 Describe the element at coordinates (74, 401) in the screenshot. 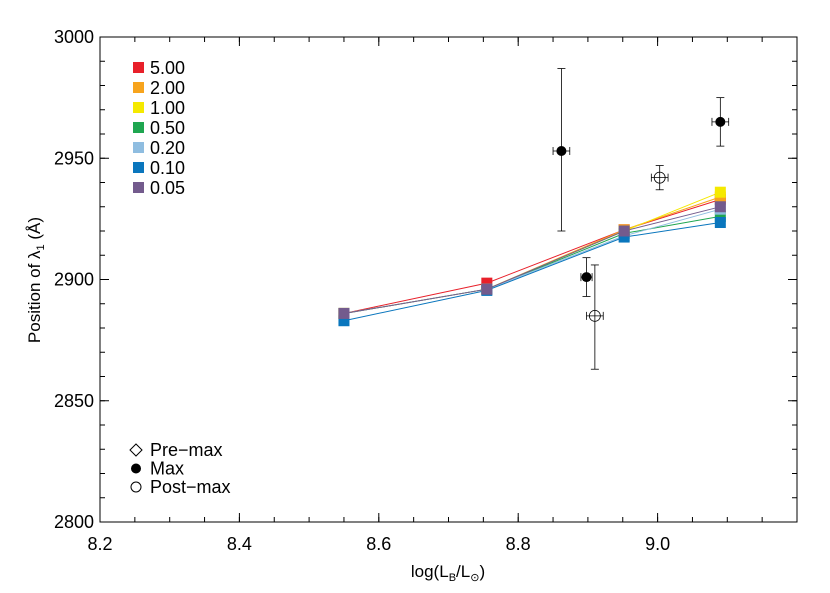

I see `y-tick-label: 2850` at that location.